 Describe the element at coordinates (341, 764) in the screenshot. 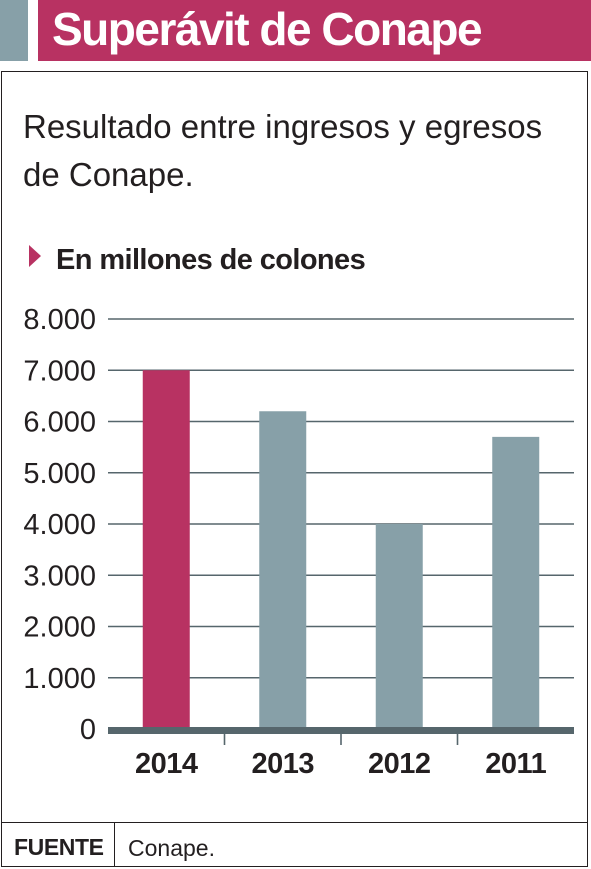

I see `x-axis-ticks: 2014 2013 2012 2011` at that location.